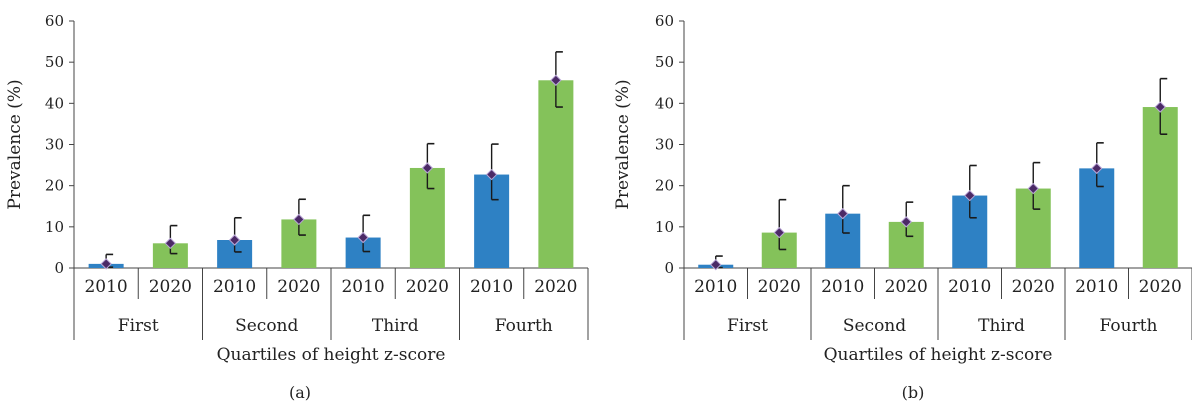 The width and height of the screenshot is (1192, 407). Describe the element at coordinates (913, 392) in the screenshot. I see `panel-label: (b)` at that location.